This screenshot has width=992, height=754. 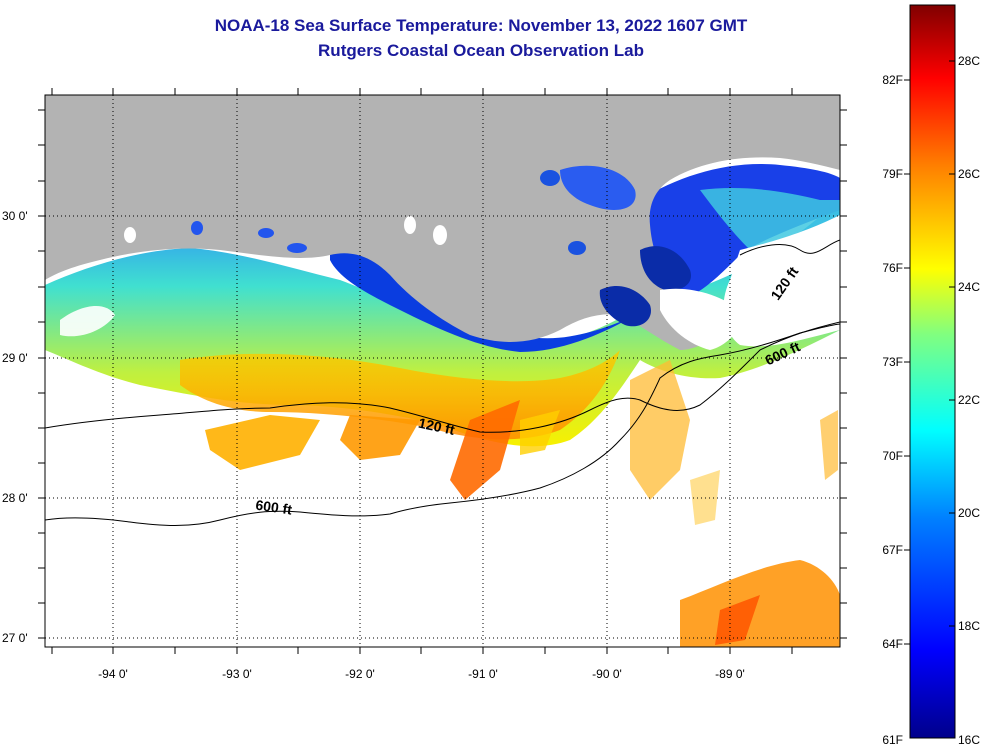 I want to click on lat-label: 30 0', so click(x=15, y=216).